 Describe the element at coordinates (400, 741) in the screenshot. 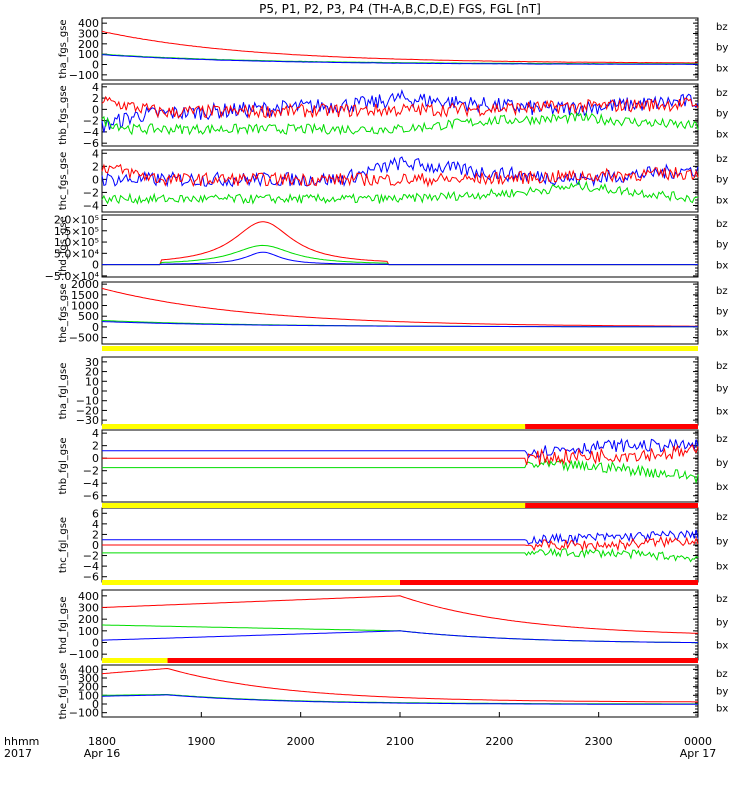

I see `x-tick-label: 2100` at that location.